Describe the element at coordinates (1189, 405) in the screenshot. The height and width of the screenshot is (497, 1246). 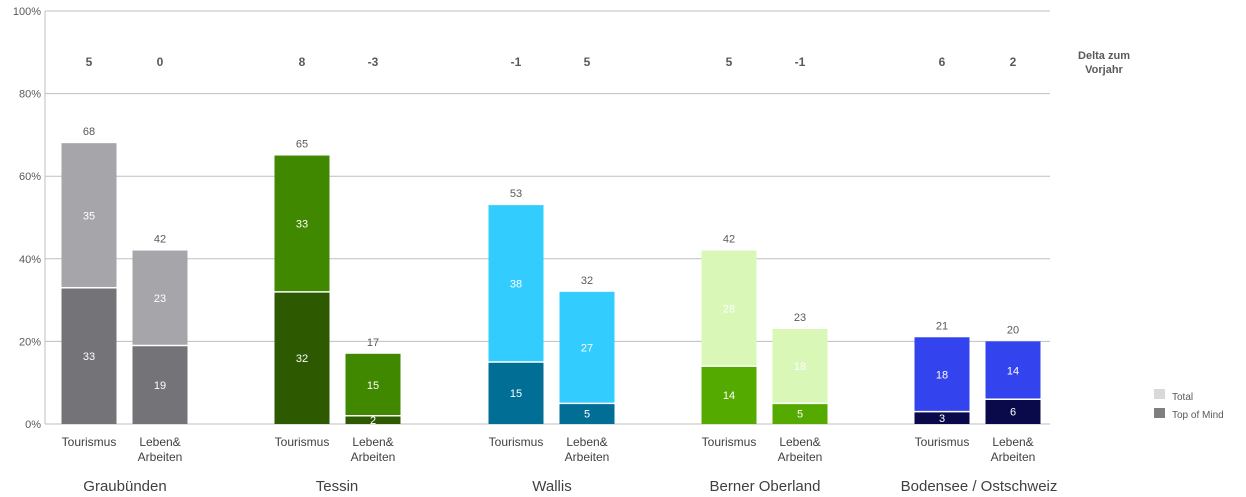
I see `legend: Total Top of Mind` at that location.